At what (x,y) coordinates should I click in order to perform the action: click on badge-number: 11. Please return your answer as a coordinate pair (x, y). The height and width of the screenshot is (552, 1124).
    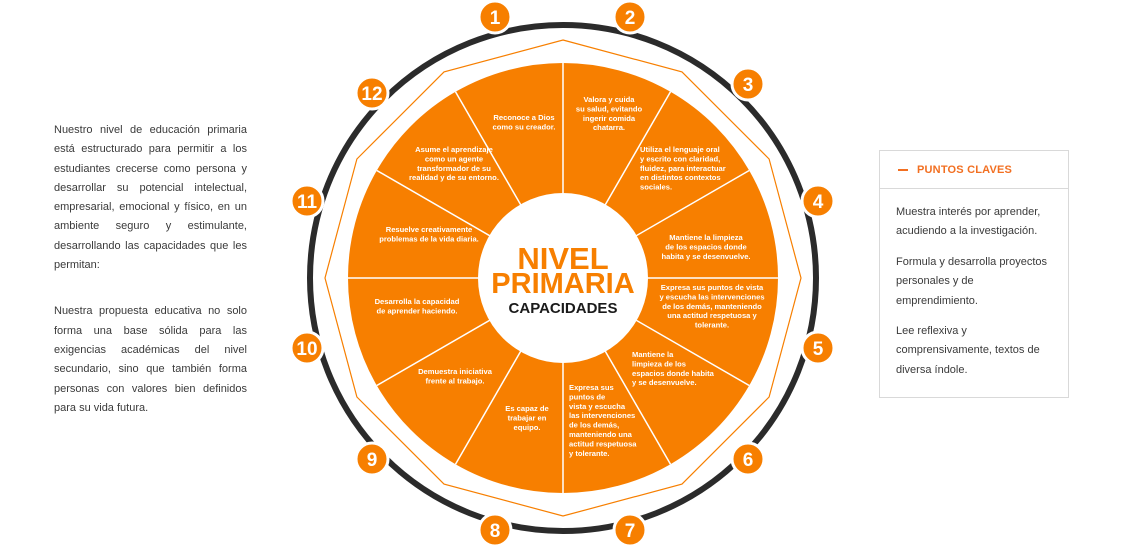
    Looking at the image, I should click on (307, 202).